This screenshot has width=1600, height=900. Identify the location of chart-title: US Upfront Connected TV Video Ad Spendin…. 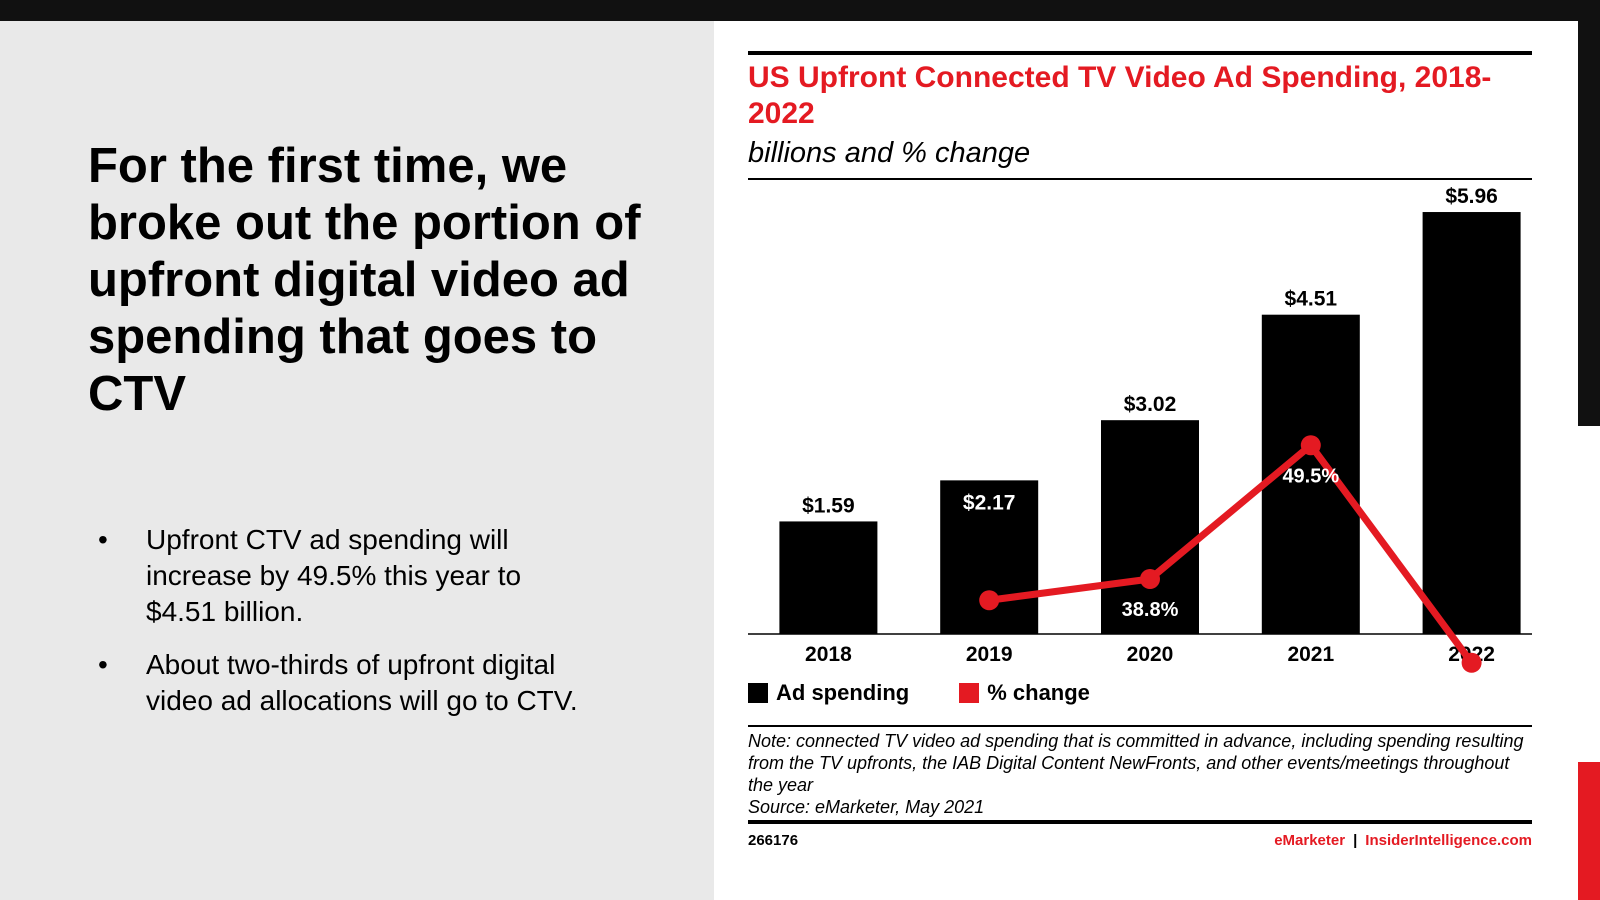
(1120, 95).